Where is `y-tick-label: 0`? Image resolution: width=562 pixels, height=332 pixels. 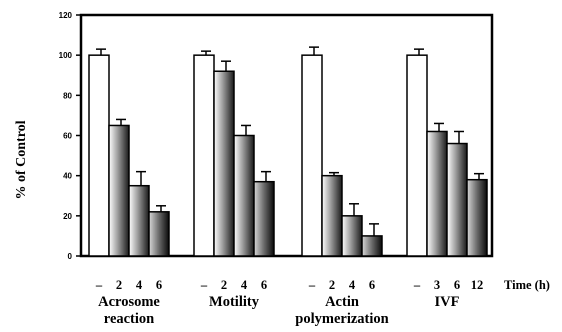 y-tick-label: 0 is located at coordinates (70, 256).